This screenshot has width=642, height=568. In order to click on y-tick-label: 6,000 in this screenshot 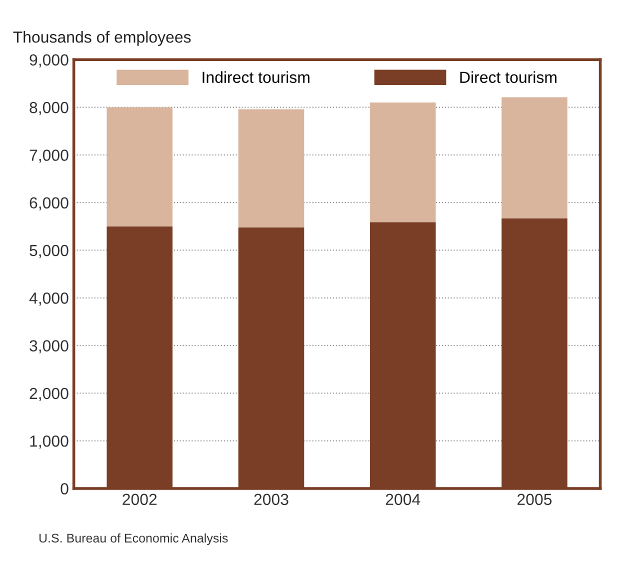, I will do `click(49, 203)`.